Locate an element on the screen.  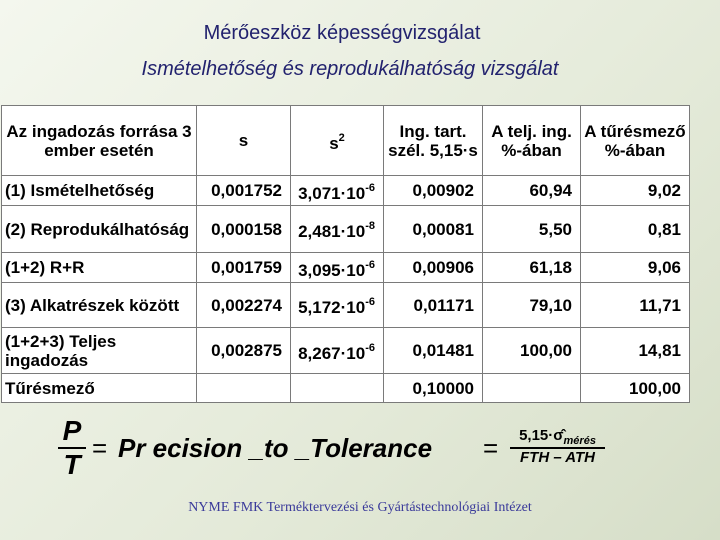
cell: 5,172·10-6 is located at coordinates (337, 305).